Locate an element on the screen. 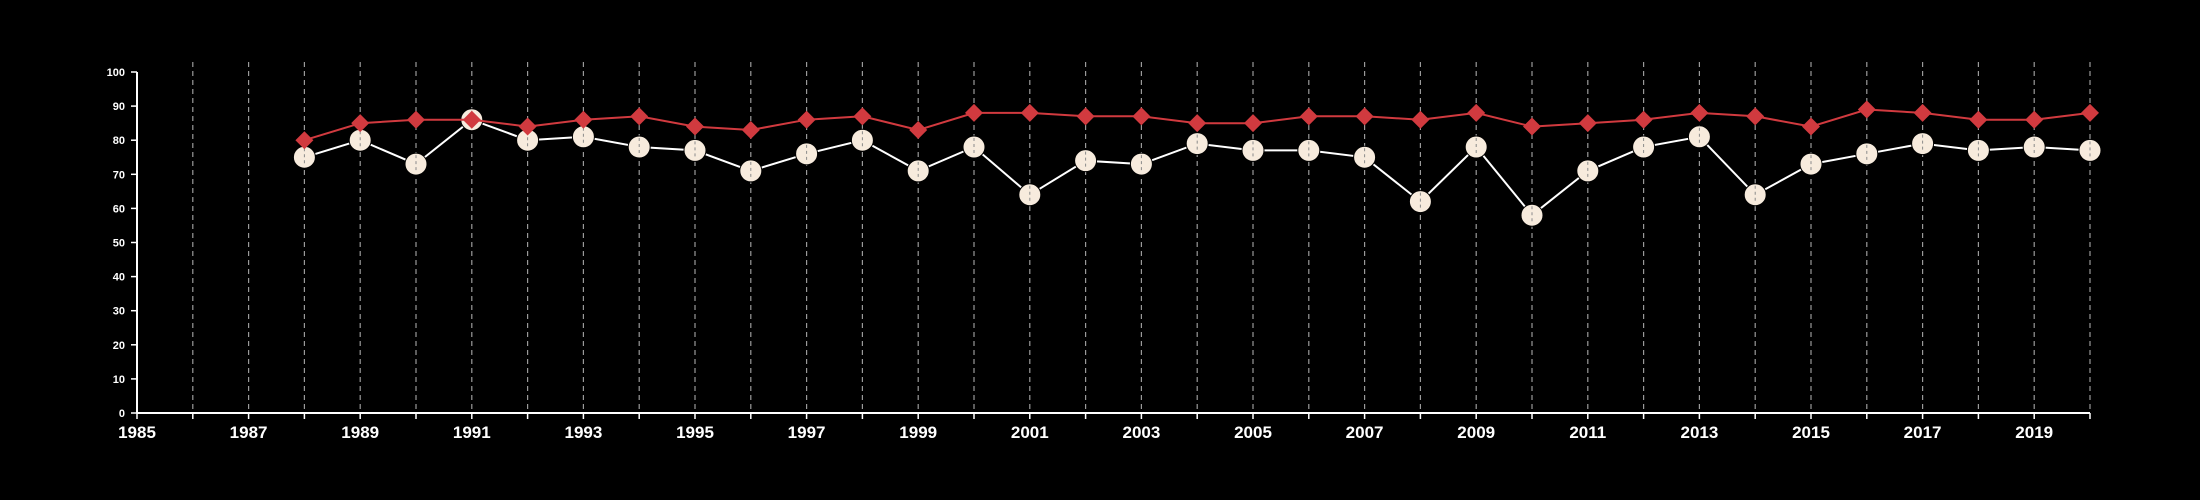 The image size is (2200, 500). y-axis-ticks: 0 10 20 30 40 50 60 70 80 90 100 is located at coordinates (122, 243).